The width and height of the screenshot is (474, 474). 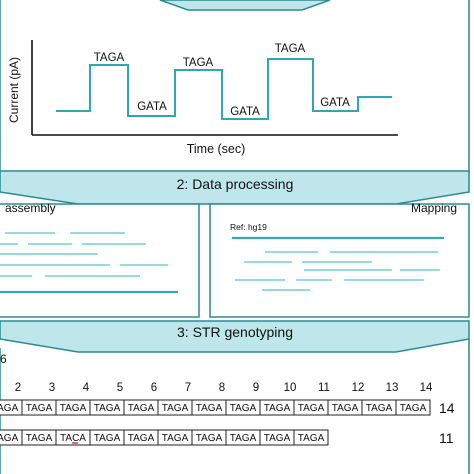 I want to click on signal-label-2: GATA, so click(x=152, y=107).